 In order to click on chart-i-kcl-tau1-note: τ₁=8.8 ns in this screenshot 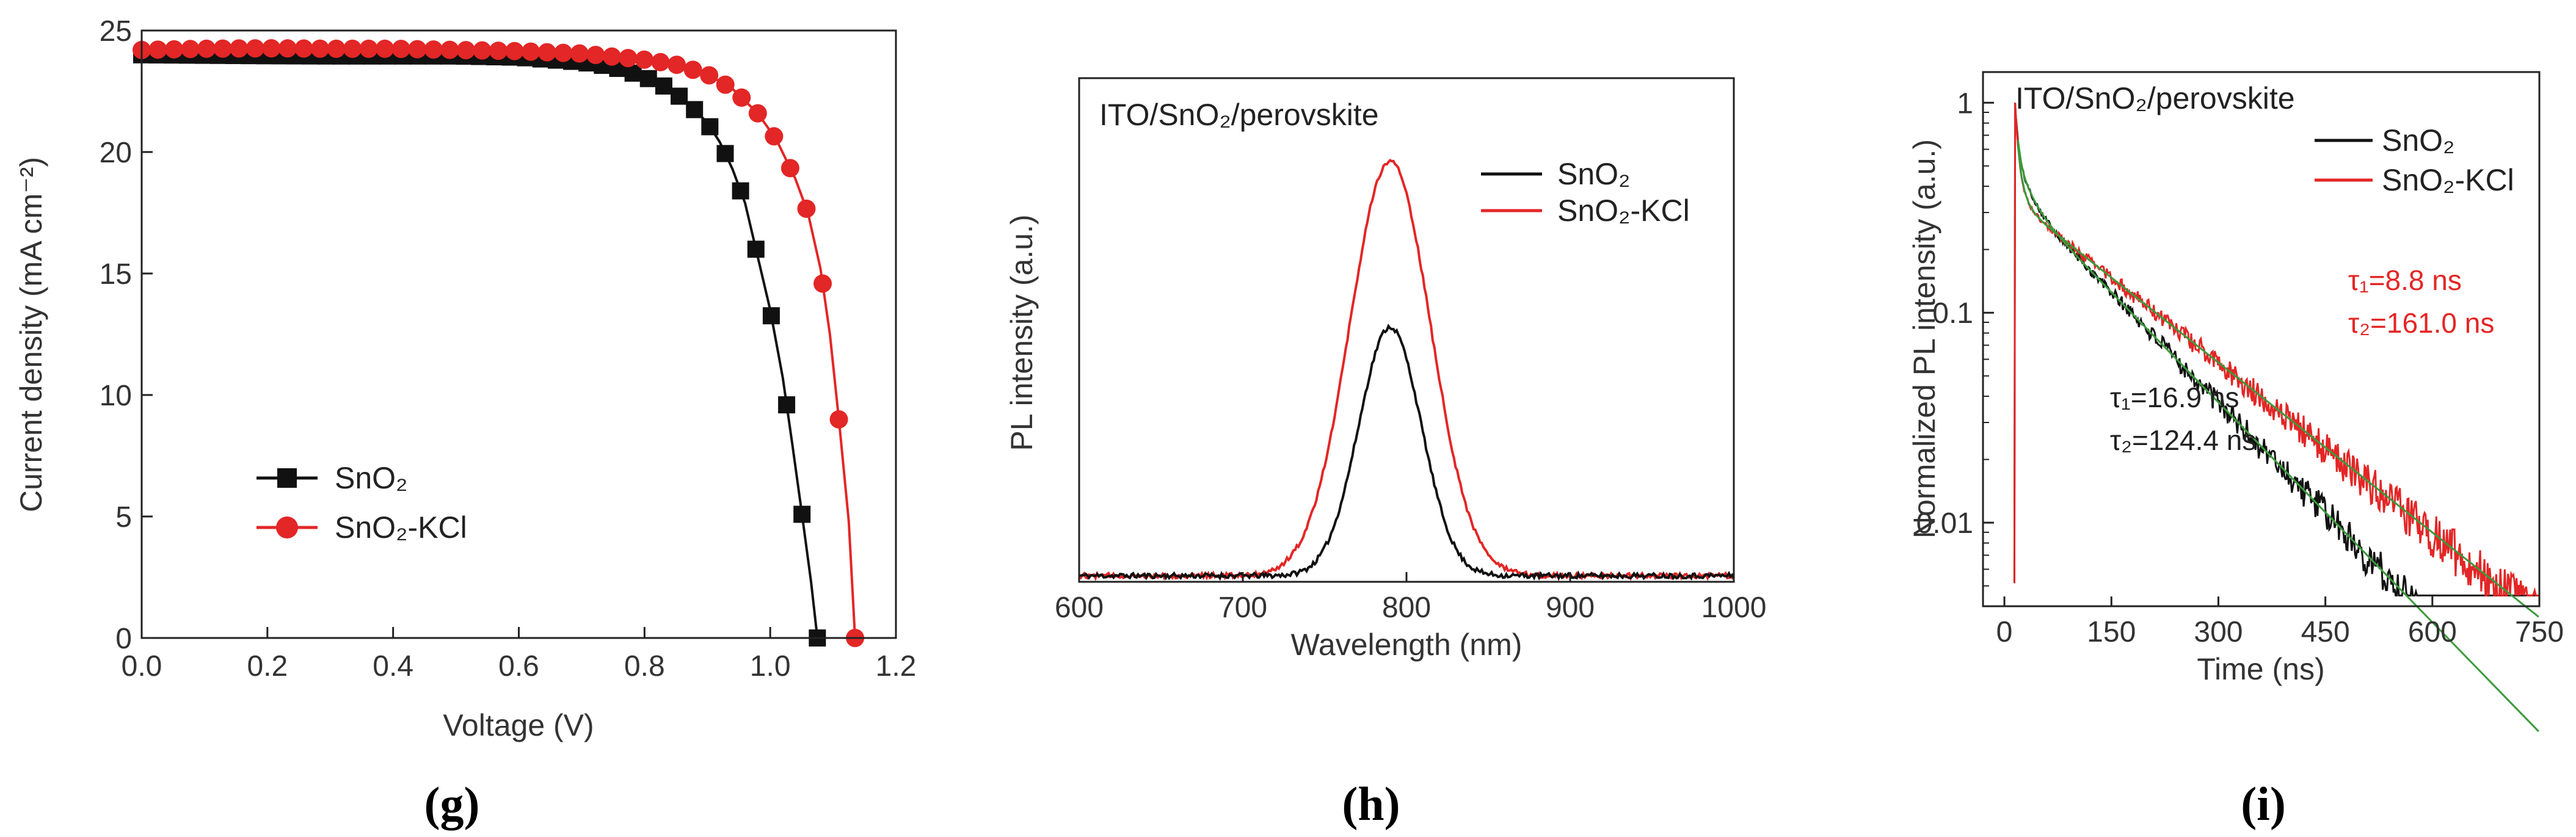, I will do `click(2405, 280)`.